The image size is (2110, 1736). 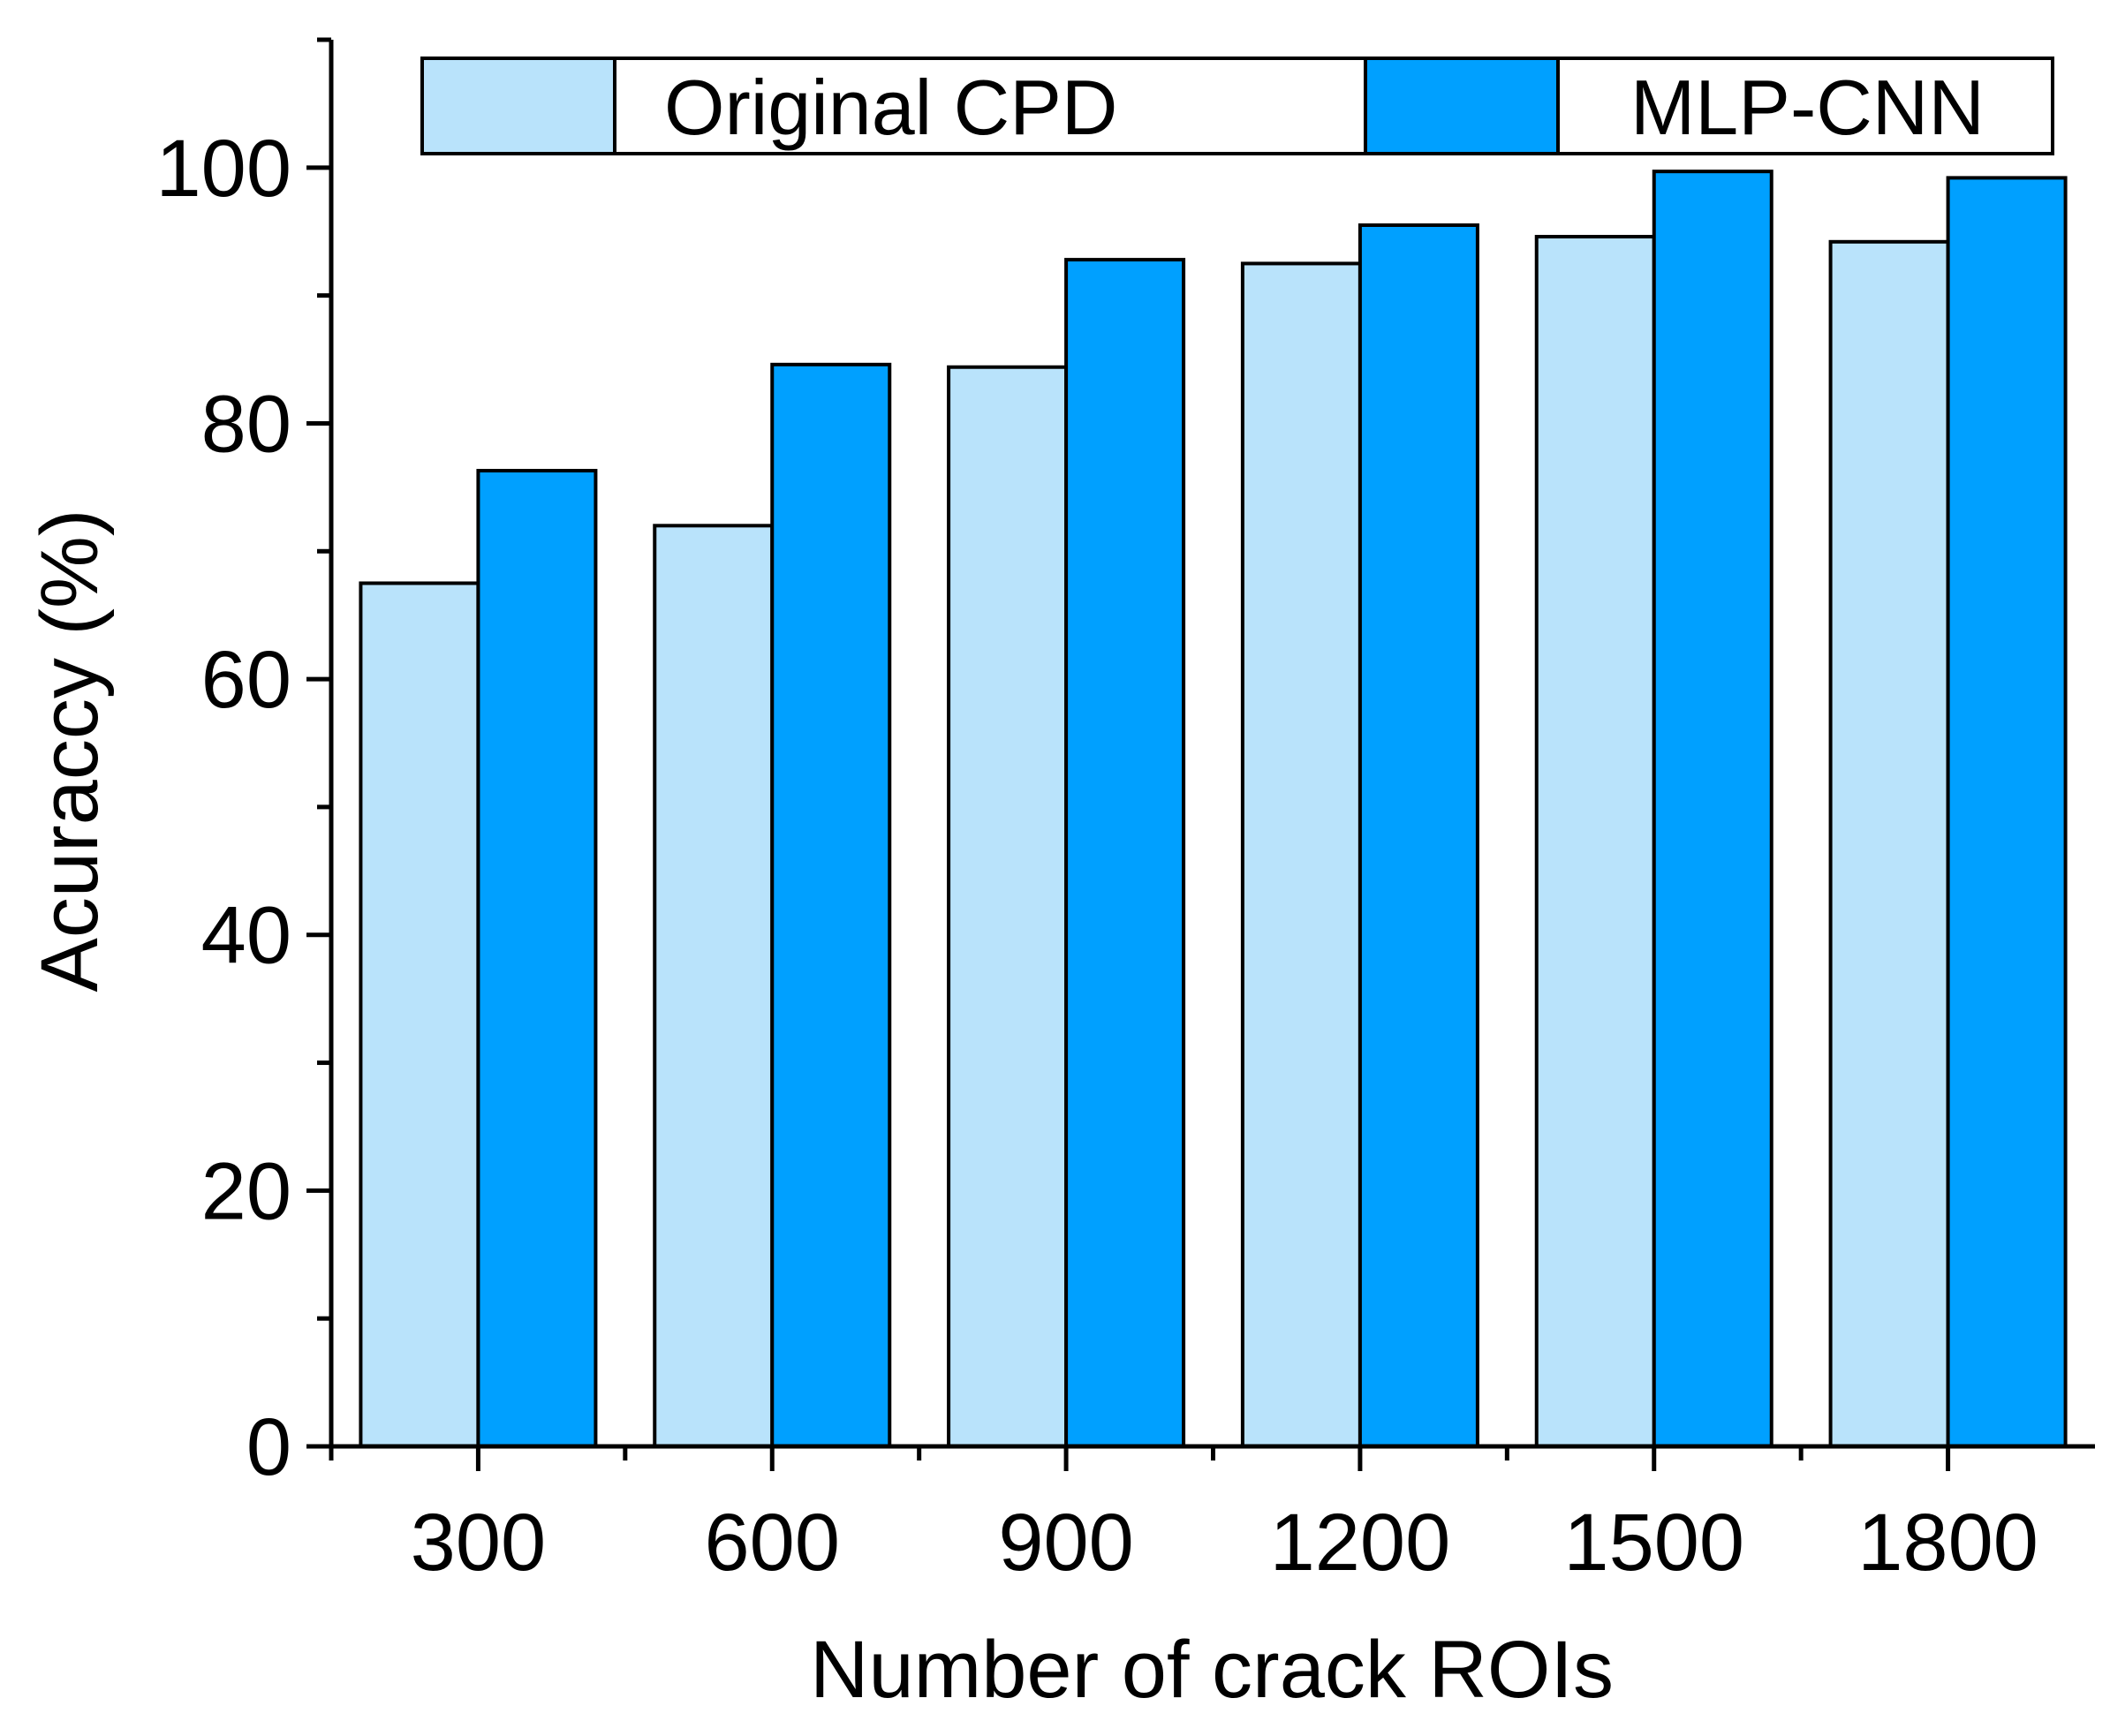 What do you see at coordinates (243, 765) in the screenshot?
I see `y-ticks: 0 20 40 60 80 100` at bounding box center [243, 765].